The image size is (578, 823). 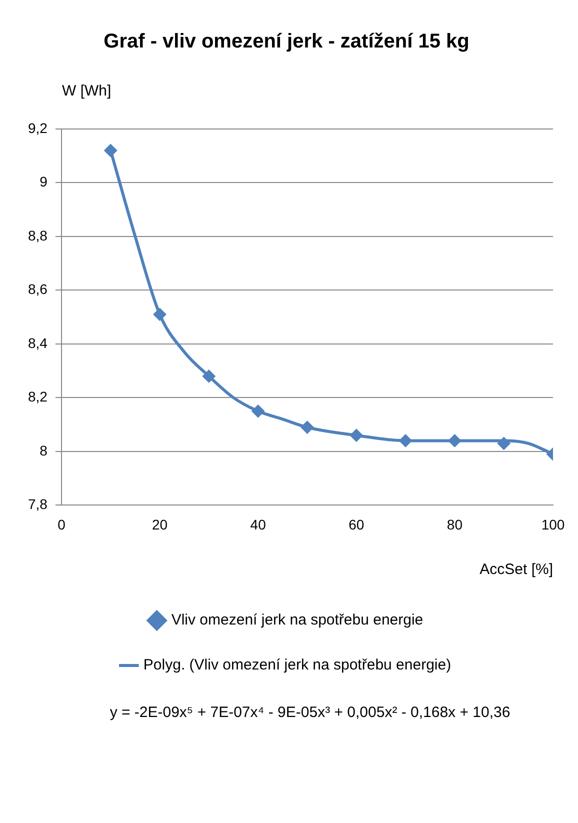 What do you see at coordinates (44, 450) in the screenshot?
I see `y-tick-label: 8` at bounding box center [44, 450].